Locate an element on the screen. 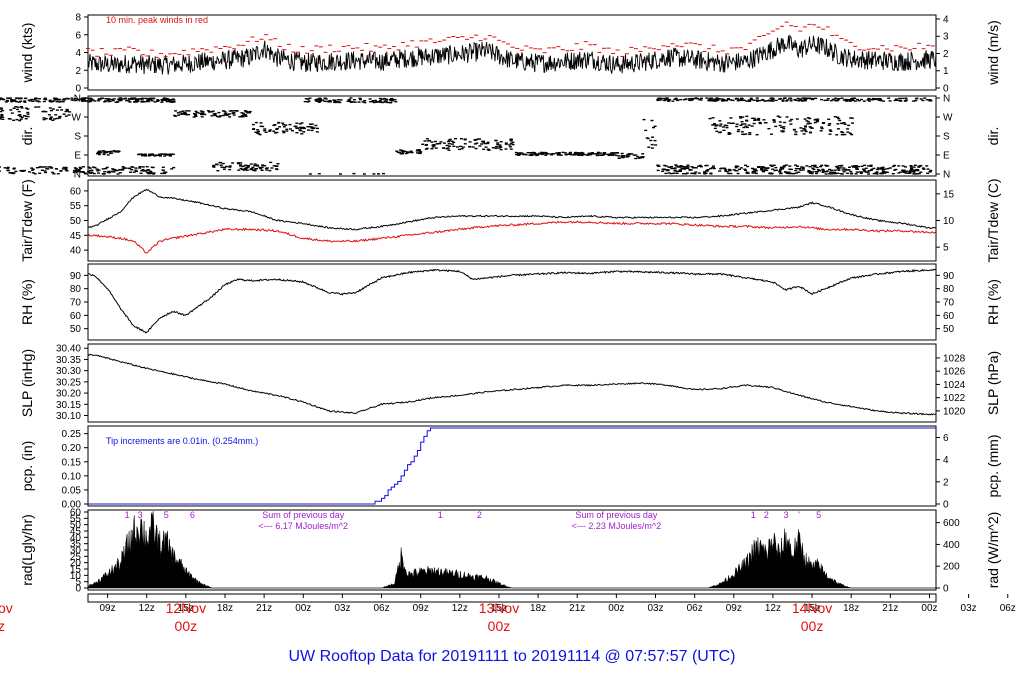 The image size is (1024, 700). panel-frame-pcp is located at coordinates (512, 466).